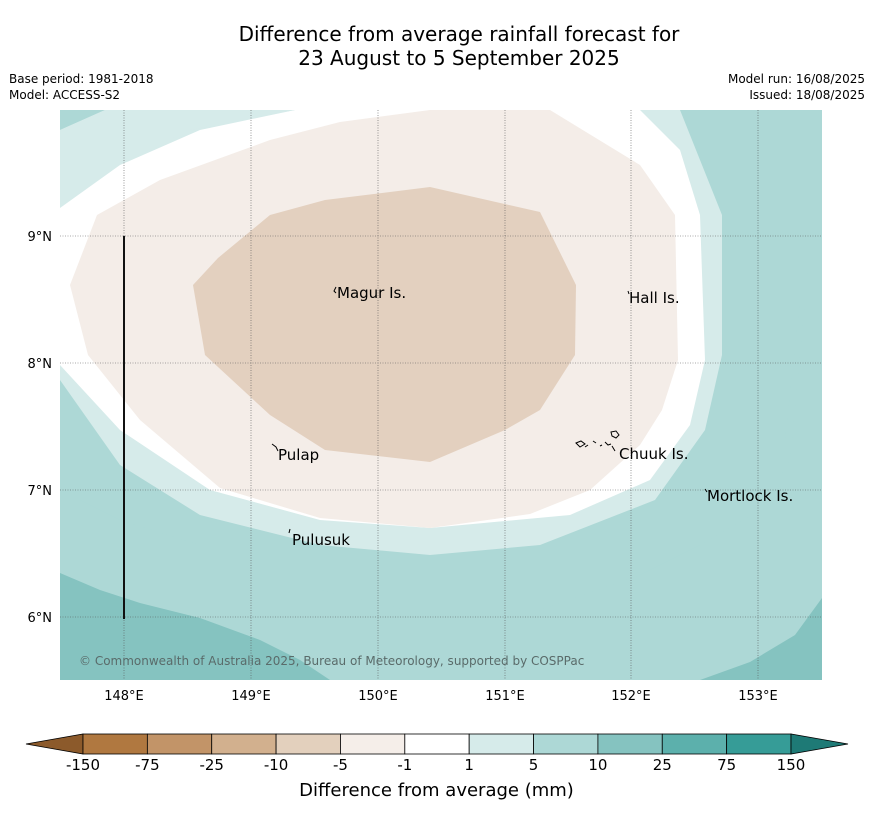 The height and width of the screenshot is (816, 873). I want to click on colorbar-extend-high, so click(819, 744).